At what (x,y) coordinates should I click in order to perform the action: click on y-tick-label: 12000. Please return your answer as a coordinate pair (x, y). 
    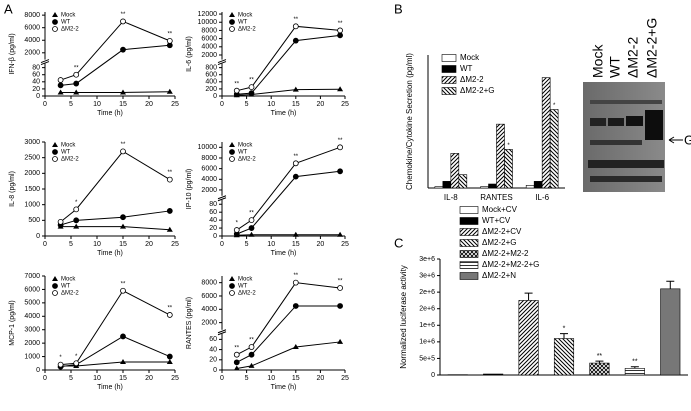
    Looking at the image, I should click on (208, 14).